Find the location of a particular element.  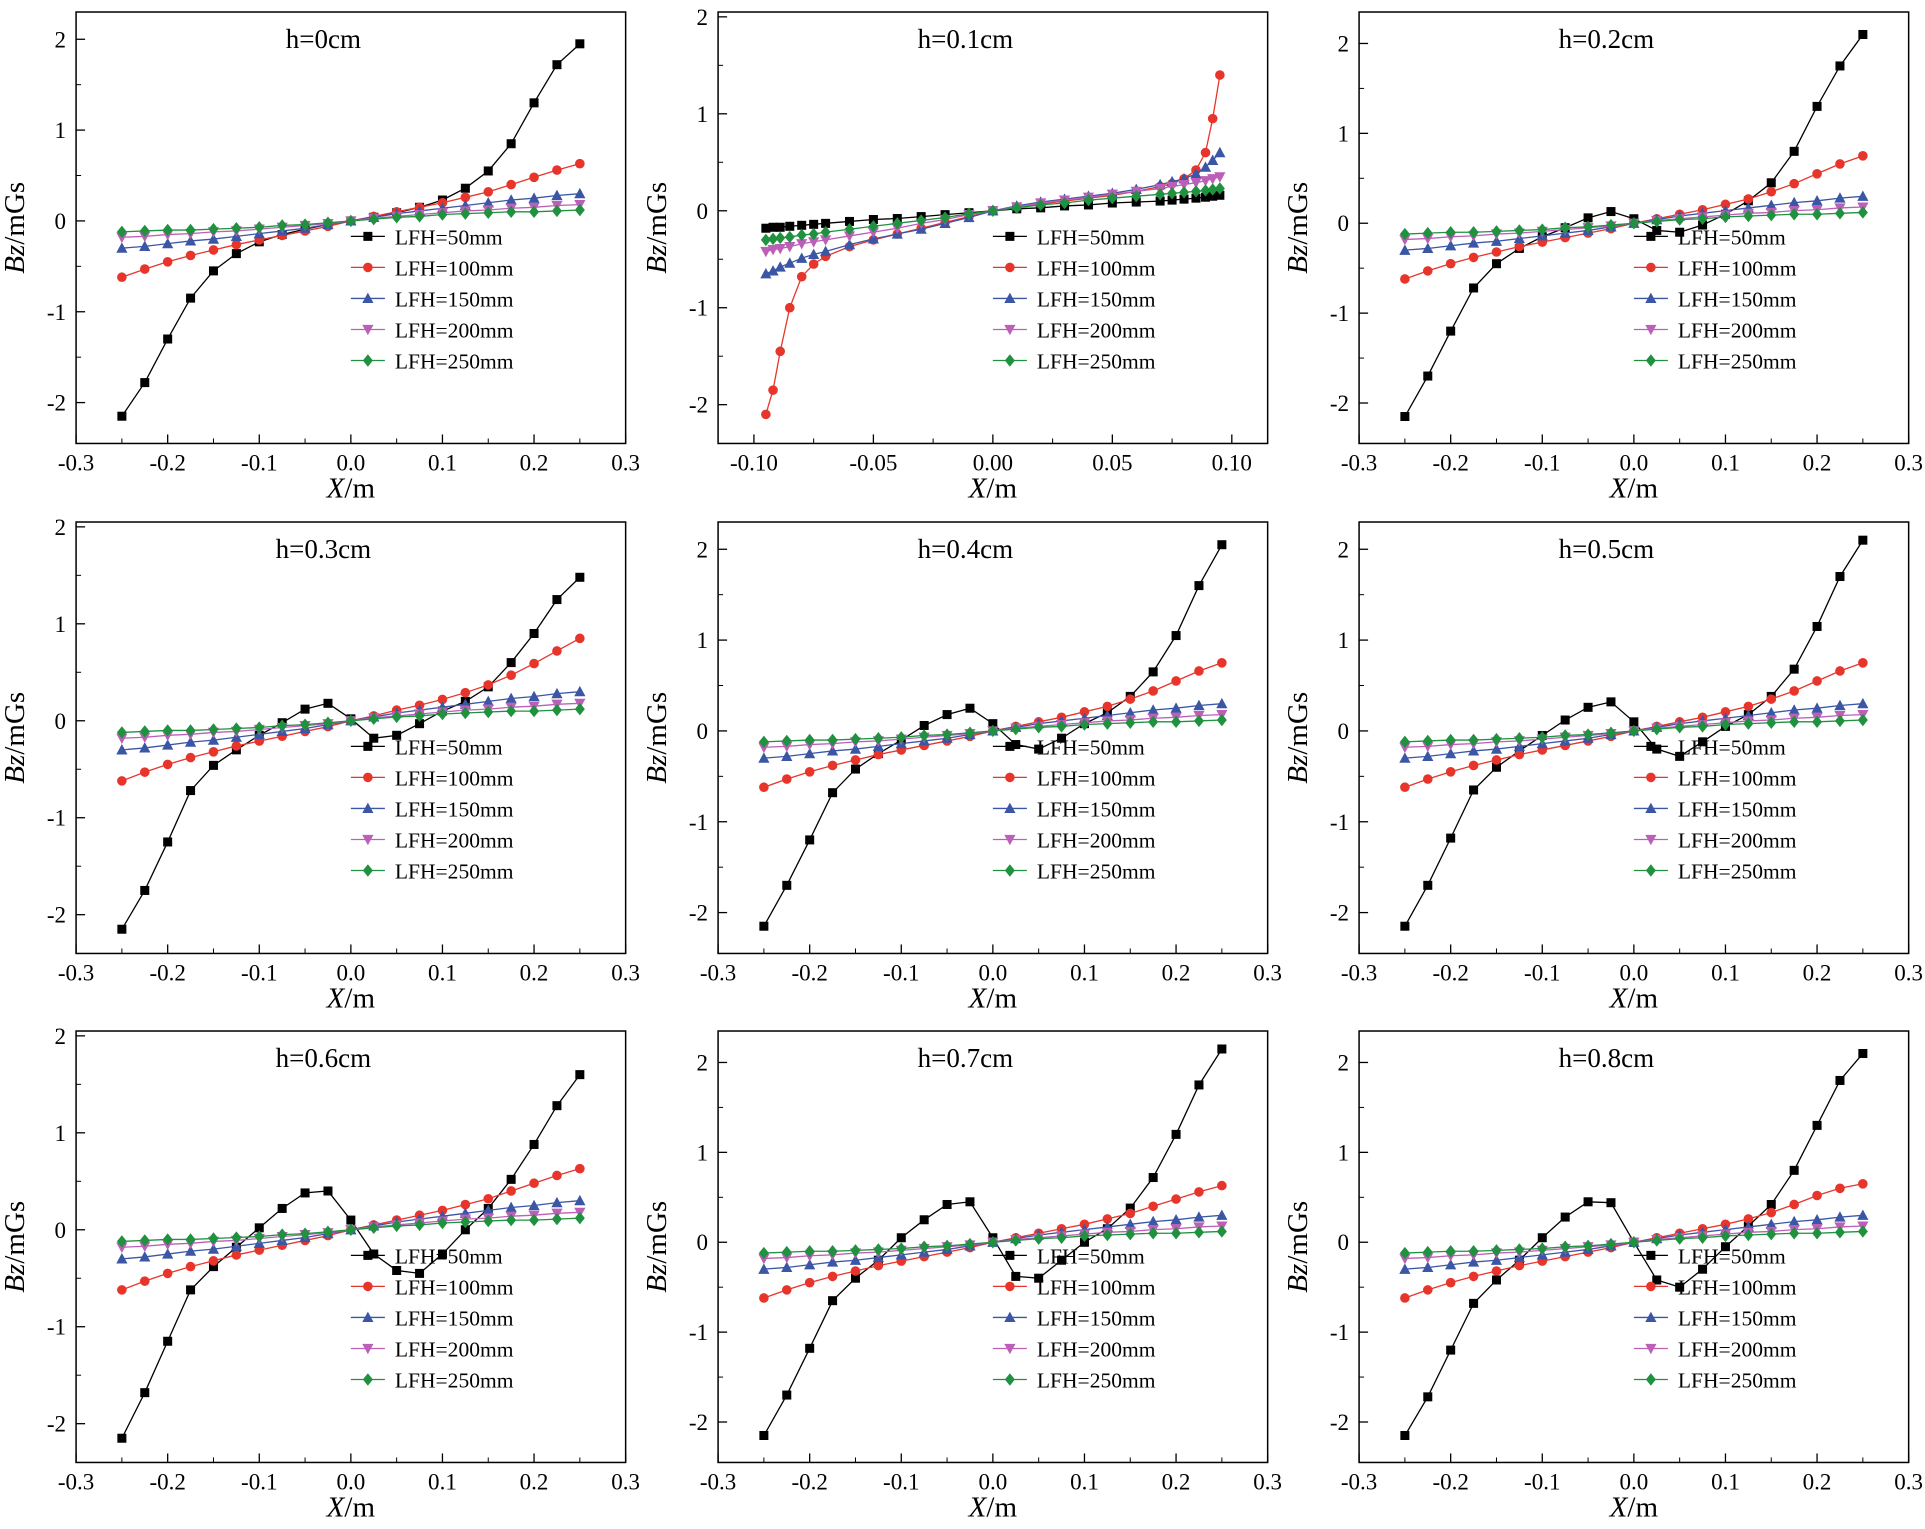

x-tick-label: -0.2 is located at coordinates (809, 972).